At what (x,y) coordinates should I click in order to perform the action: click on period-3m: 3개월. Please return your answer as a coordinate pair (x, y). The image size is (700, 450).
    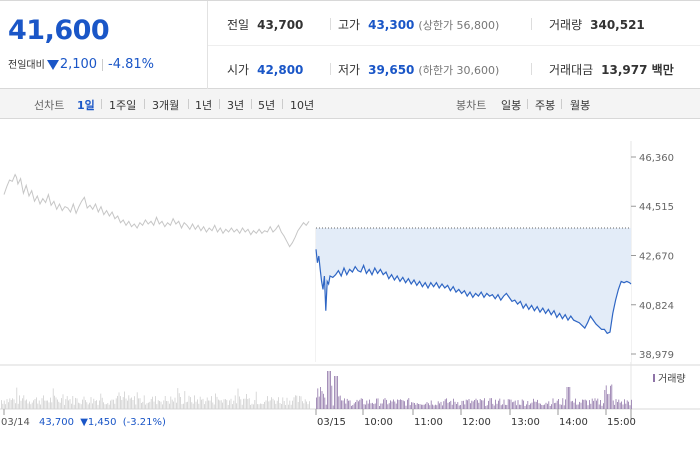
    Looking at the image, I should click on (166, 105).